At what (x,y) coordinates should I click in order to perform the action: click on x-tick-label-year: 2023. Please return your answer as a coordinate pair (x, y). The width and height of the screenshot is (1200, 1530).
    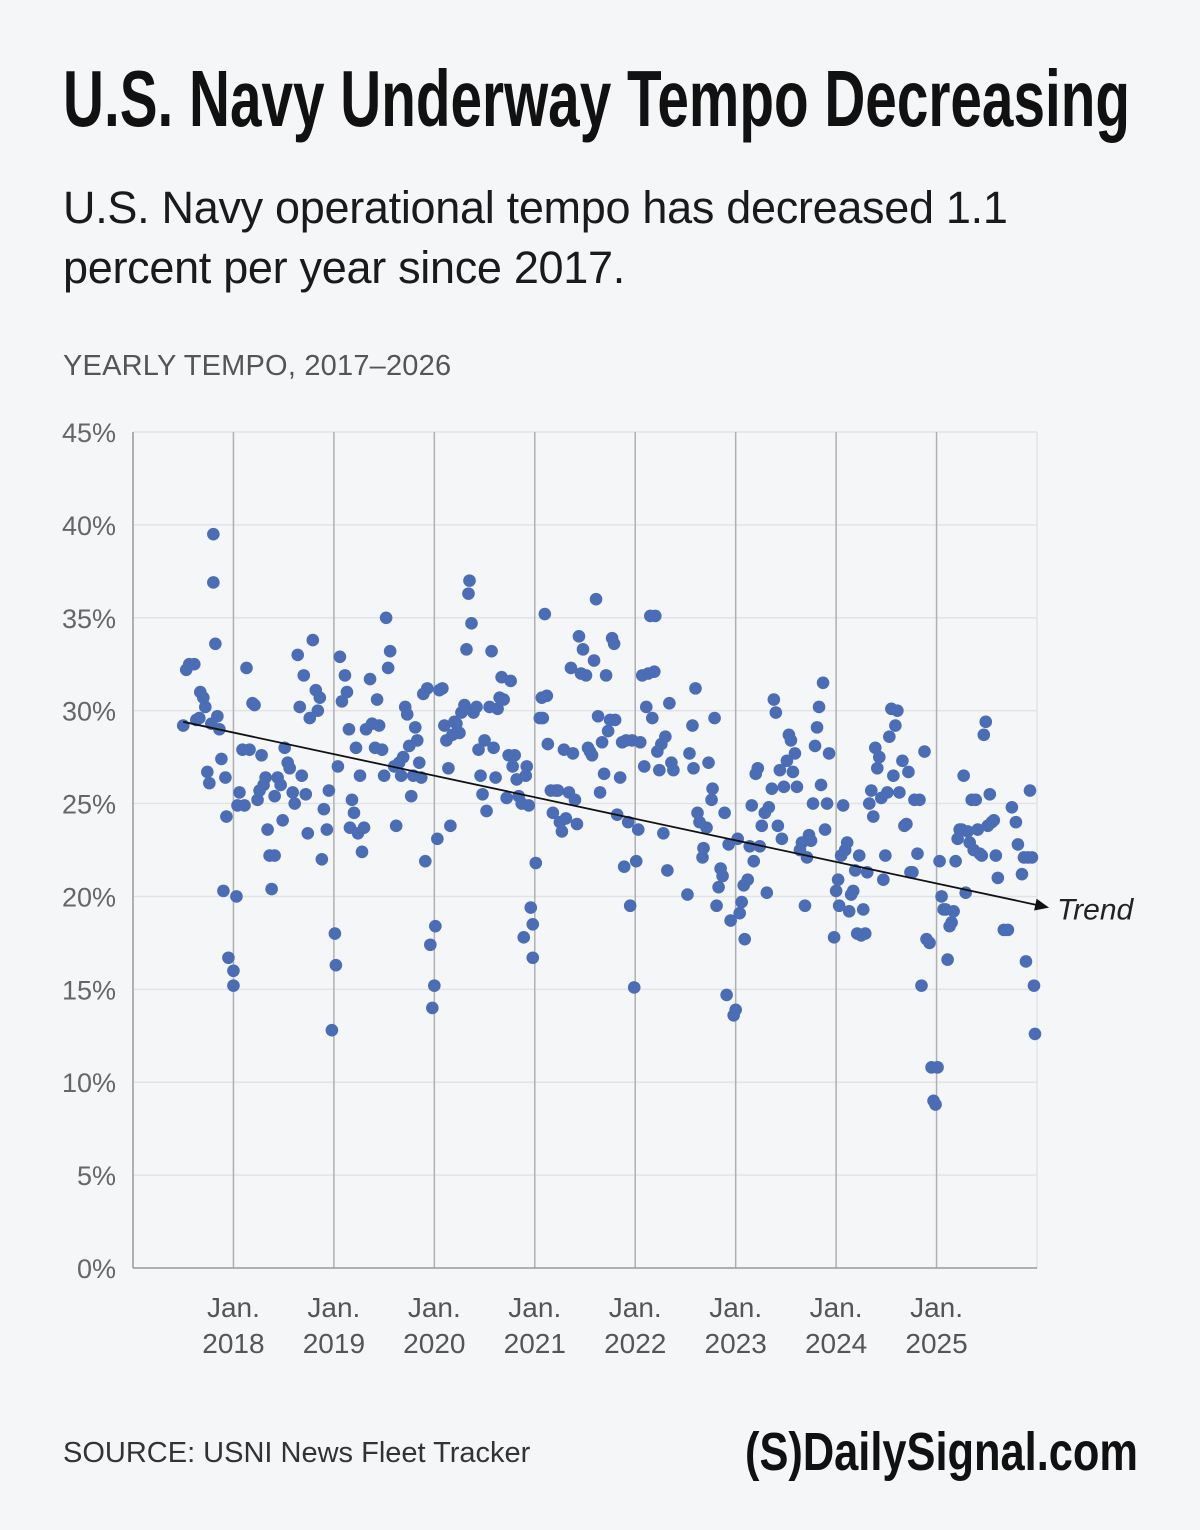
    Looking at the image, I should click on (736, 1343).